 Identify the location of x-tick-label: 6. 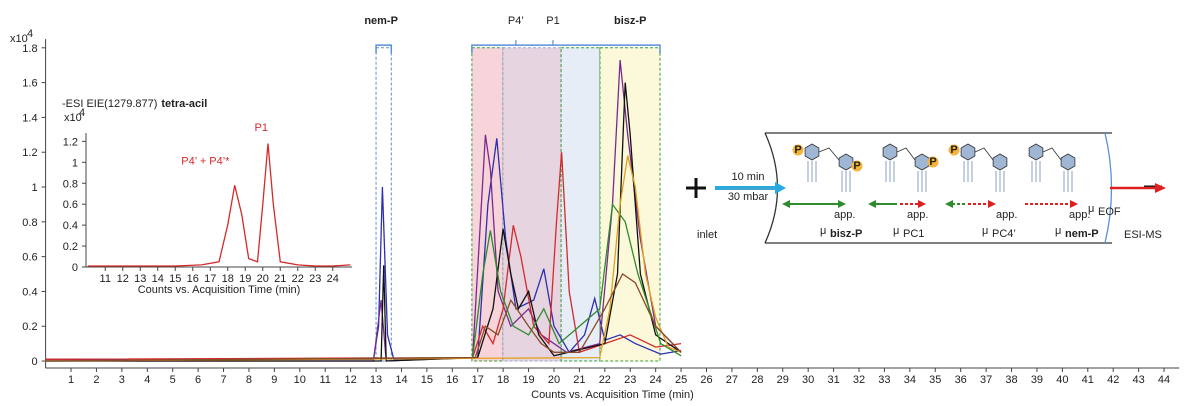
(198, 380).